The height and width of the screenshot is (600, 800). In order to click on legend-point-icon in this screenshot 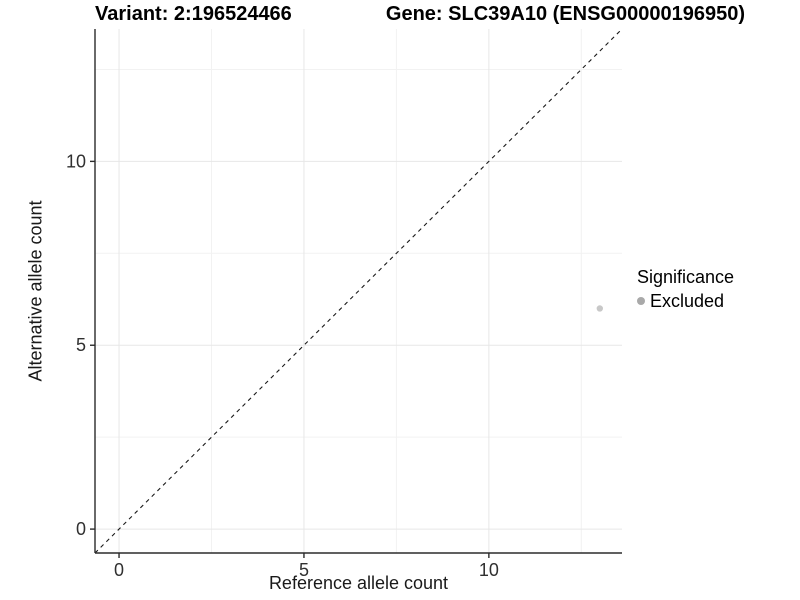, I will do `click(641, 301)`.